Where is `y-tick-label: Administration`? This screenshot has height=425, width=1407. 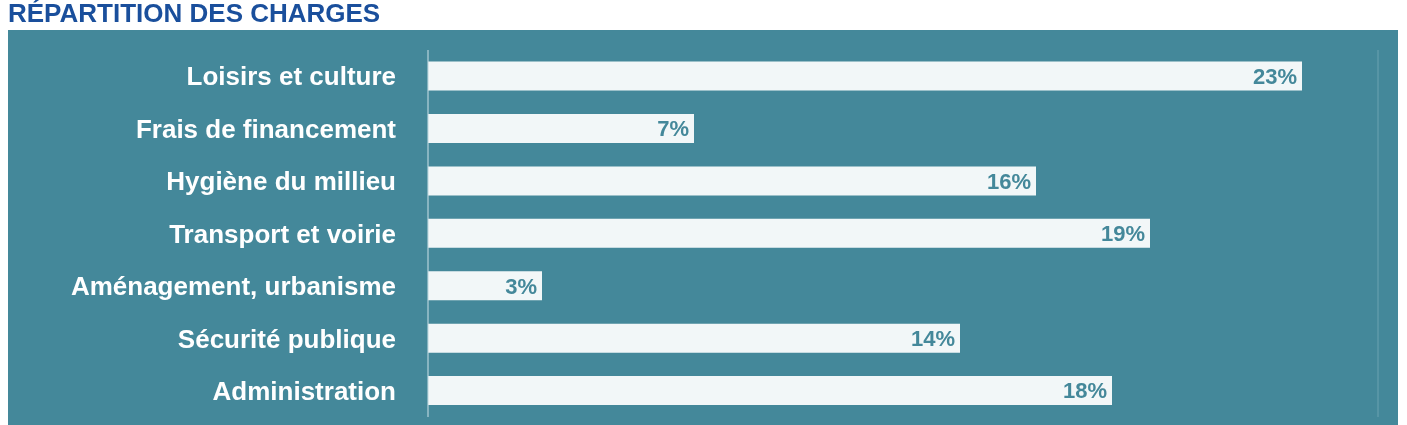
y-tick-label: Administration is located at coordinates (304, 391).